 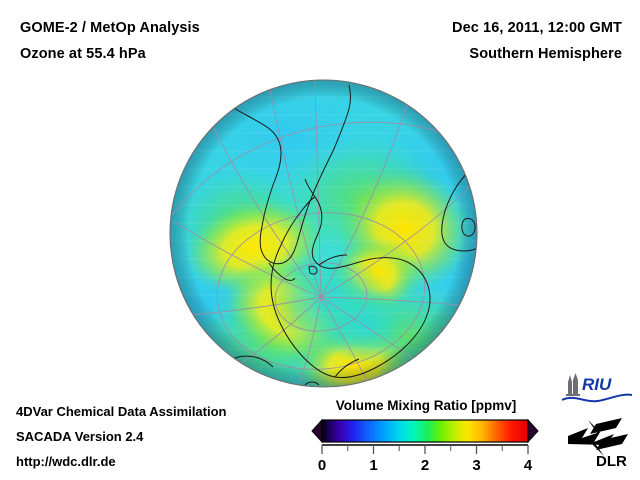 I want to click on colorbar-tick-1: 1, so click(x=373, y=465).